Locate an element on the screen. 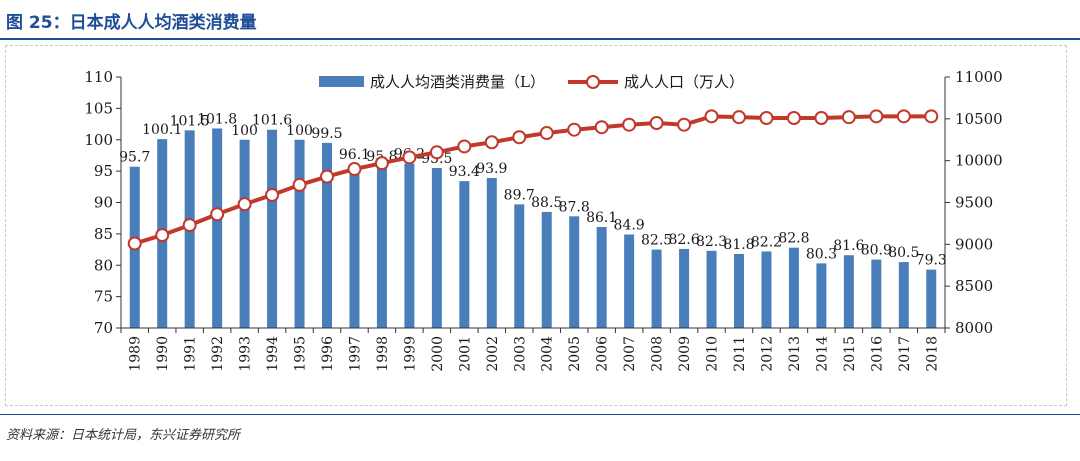 The width and height of the screenshot is (1080, 461). legend-bar-label: 成人人均酒类消费量（L） is located at coordinates (457, 82).